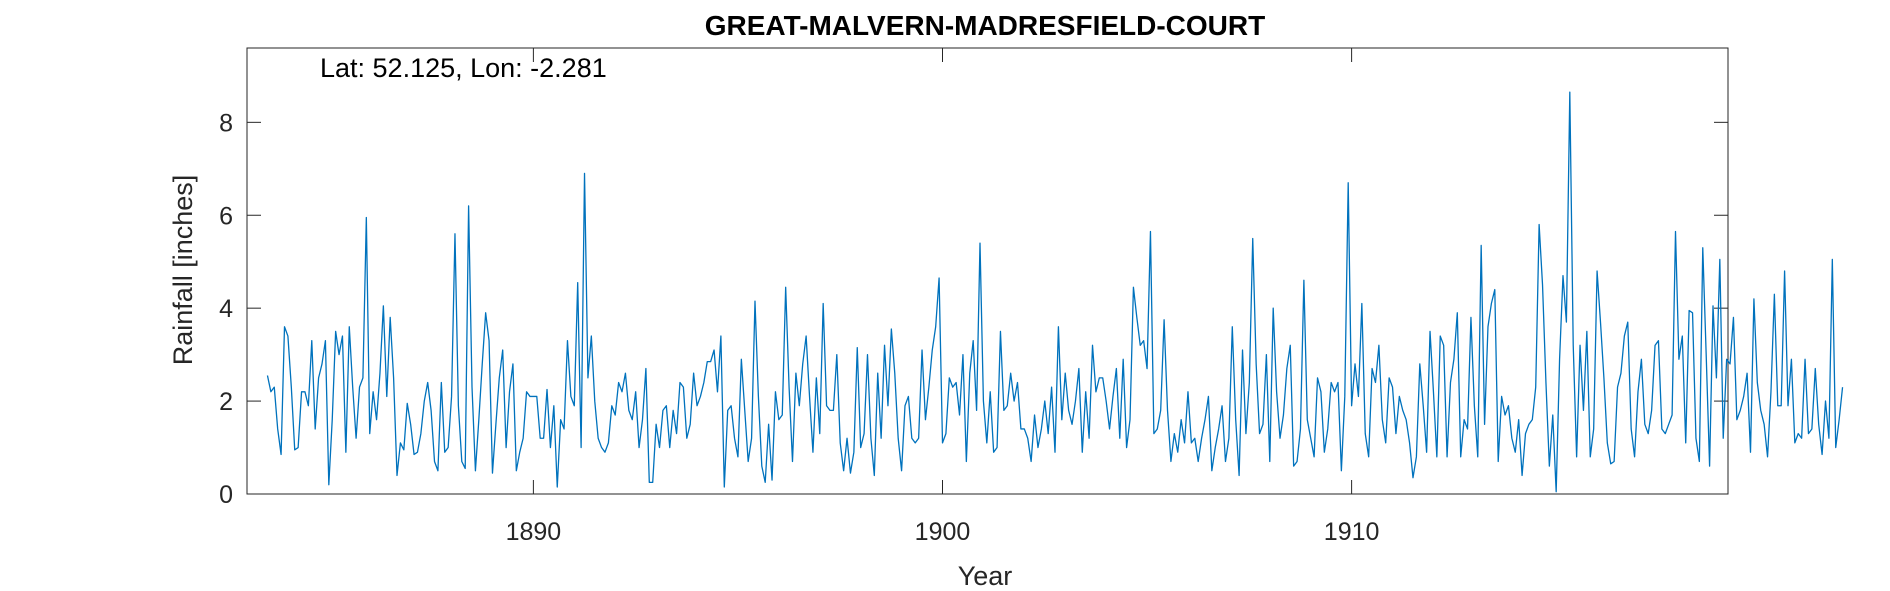  What do you see at coordinates (226, 495) in the screenshot?
I see `y-tick-label: 0` at bounding box center [226, 495].